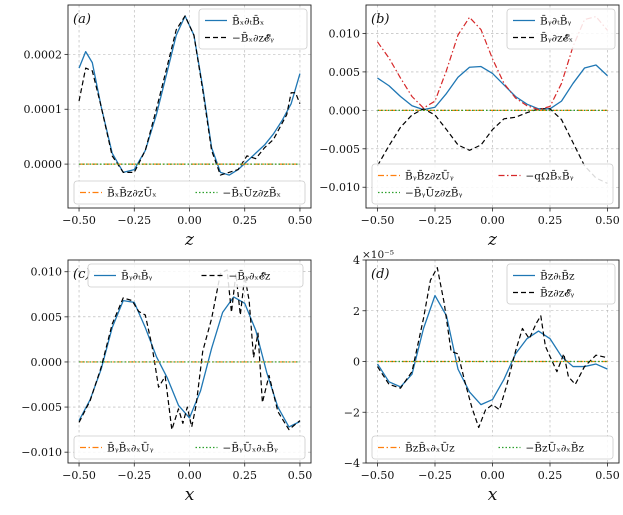 This screenshot has width=623, height=515. What do you see at coordinates (248, 21) in the screenshot?
I see `legend-label: B̄ₓ∂ₜB̄ₓ` at bounding box center [248, 21].